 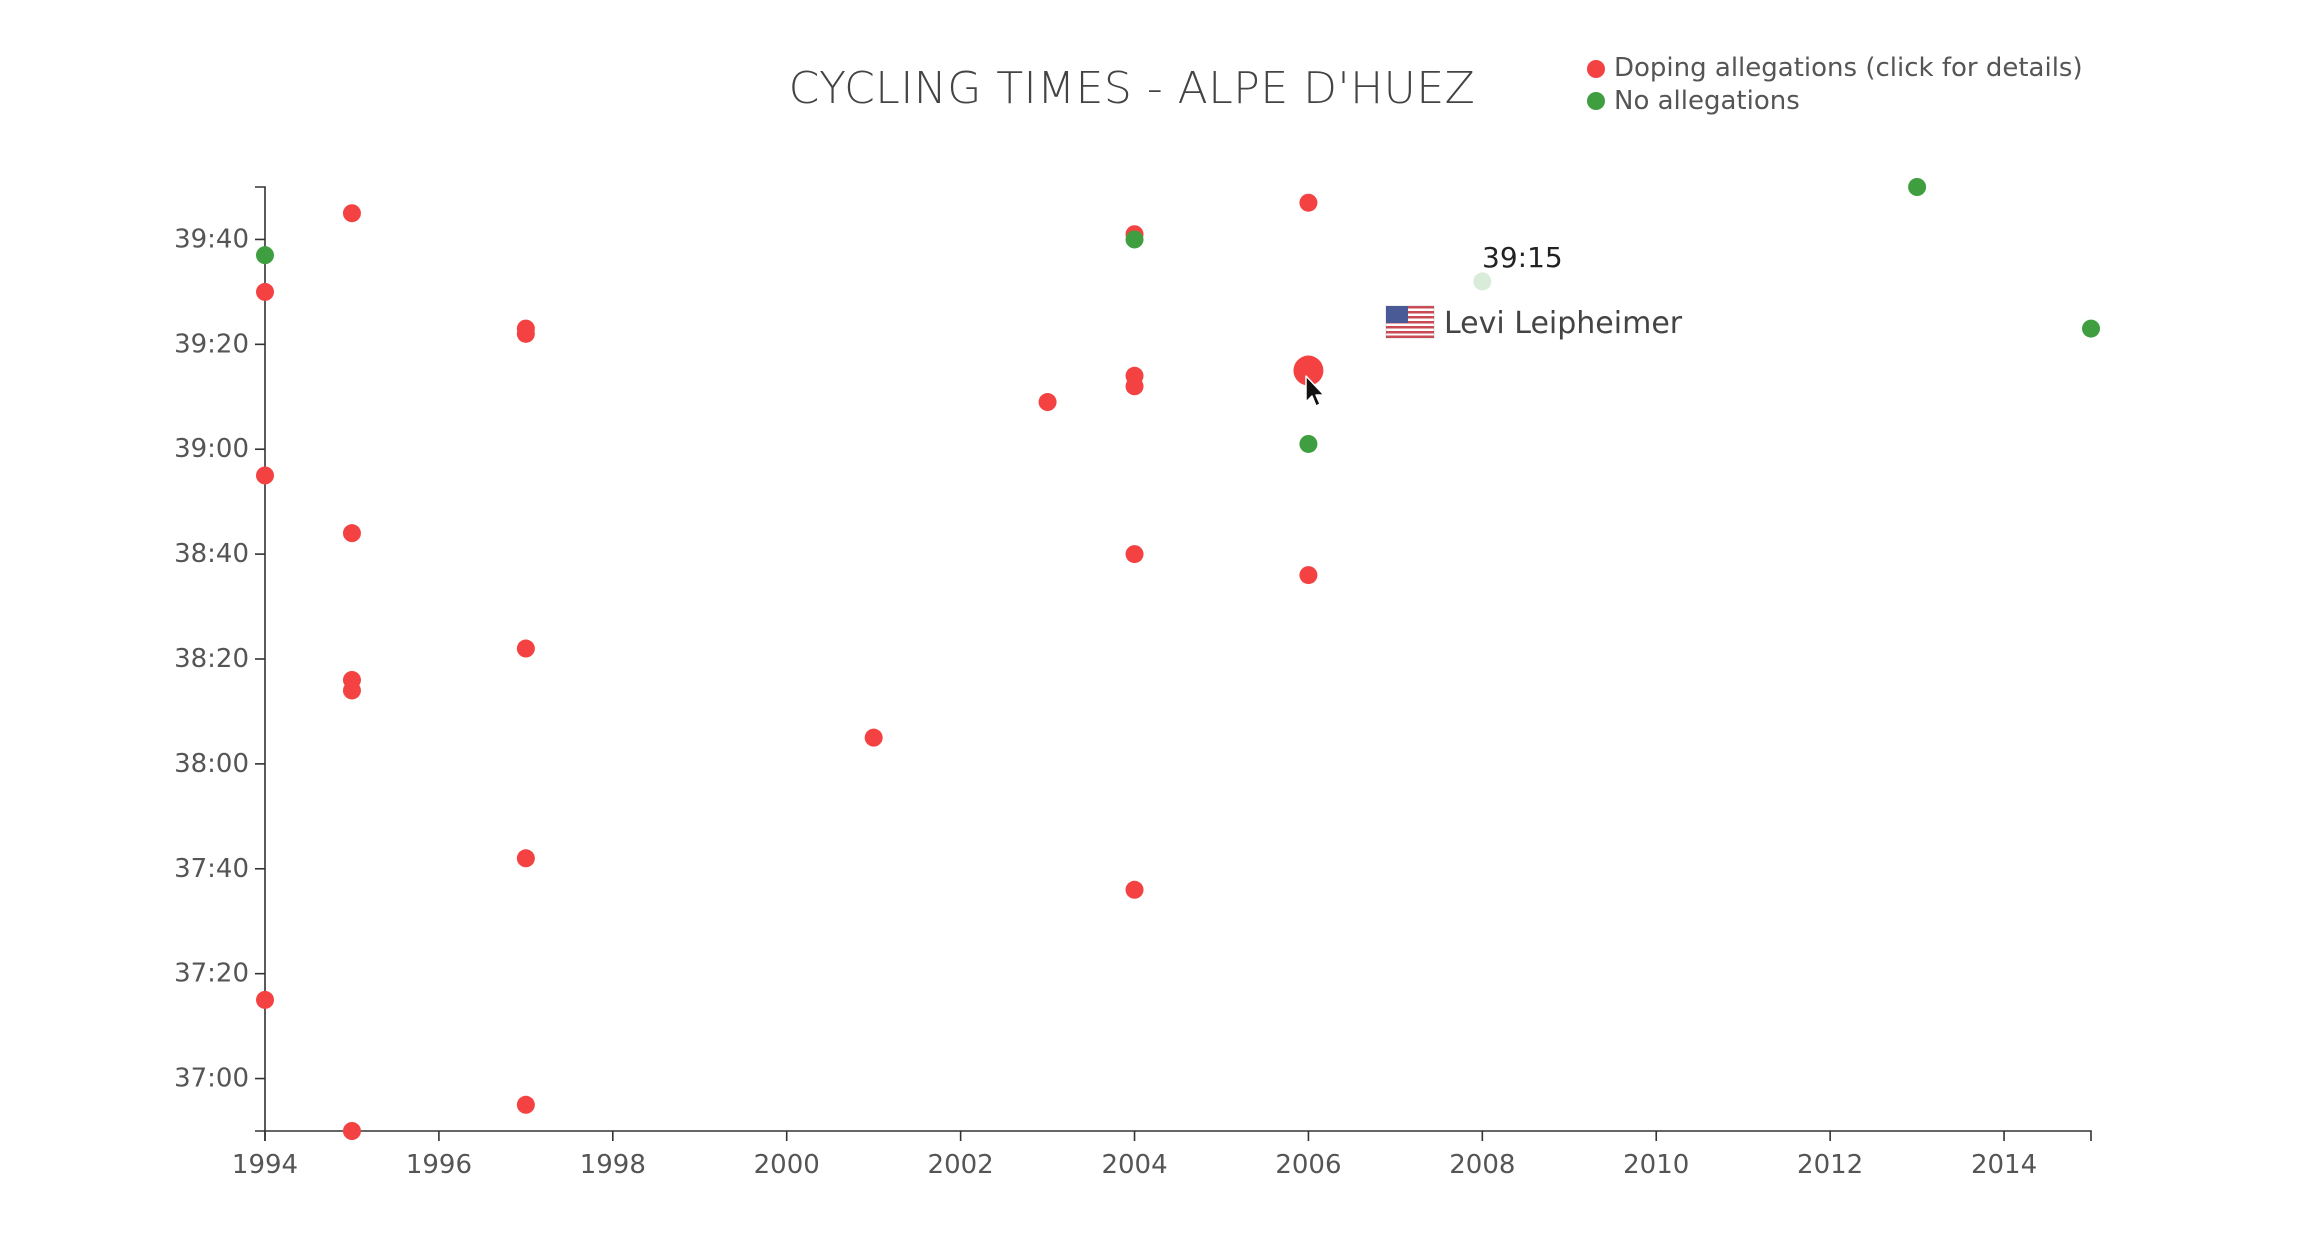 What do you see at coordinates (439, 1165) in the screenshot?
I see `x-tick-label: 1996` at bounding box center [439, 1165].